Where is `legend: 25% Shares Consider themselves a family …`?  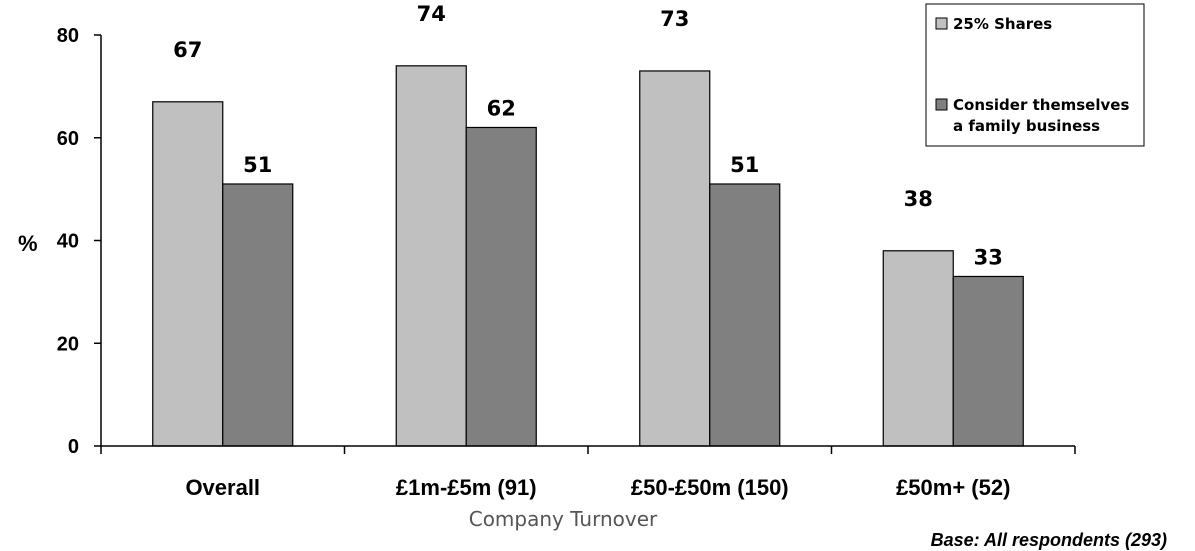 legend: 25% Shares Consider themselves a family … is located at coordinates (1035, 75).